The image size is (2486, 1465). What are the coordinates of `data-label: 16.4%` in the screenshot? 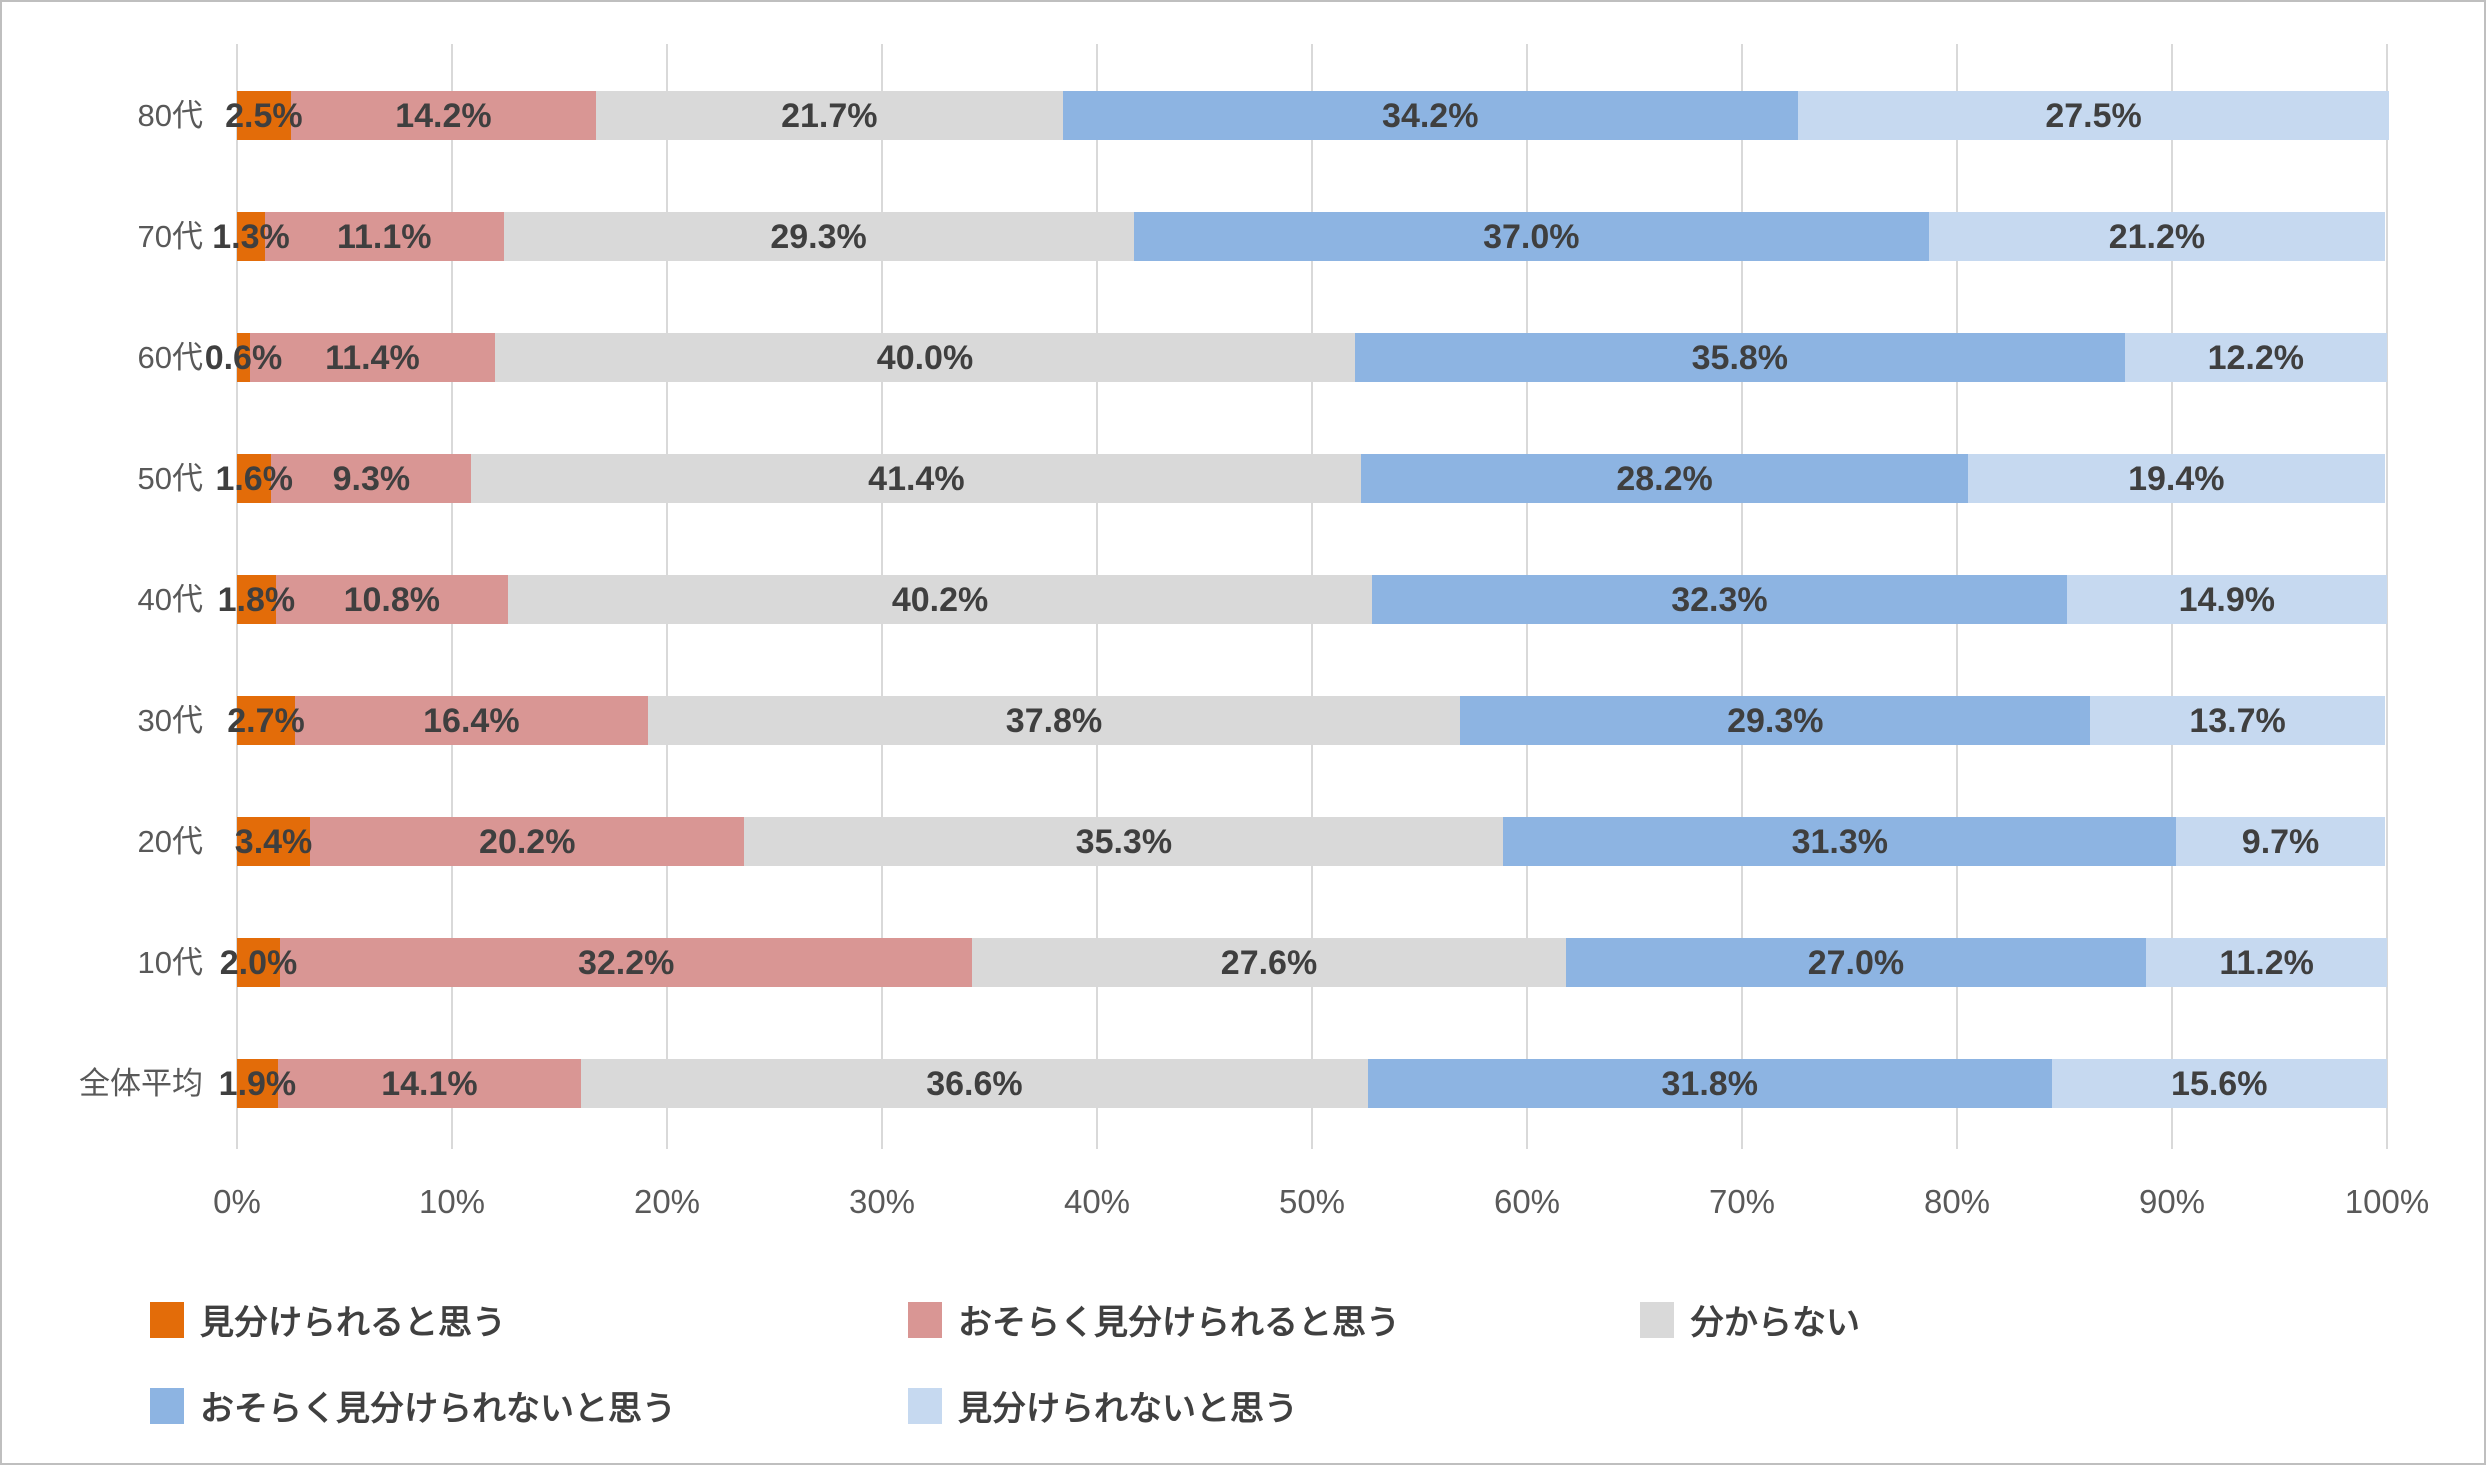 It's located at (471, 720).